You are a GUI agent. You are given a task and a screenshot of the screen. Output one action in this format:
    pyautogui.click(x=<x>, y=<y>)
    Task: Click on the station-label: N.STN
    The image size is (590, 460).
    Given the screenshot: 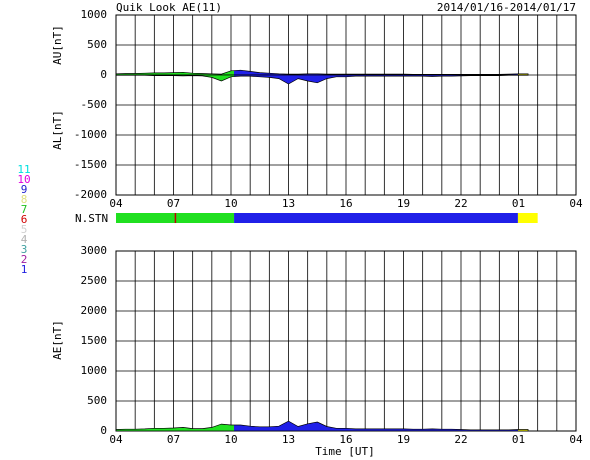 What is the action you would take?
    pyautogui.click(x=91, y=218)
    